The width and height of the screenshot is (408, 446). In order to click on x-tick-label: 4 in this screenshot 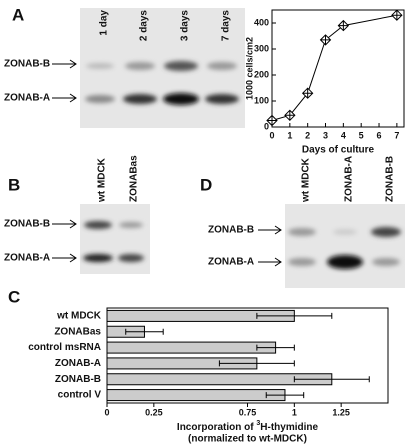, I will do `click(343, 135)`.